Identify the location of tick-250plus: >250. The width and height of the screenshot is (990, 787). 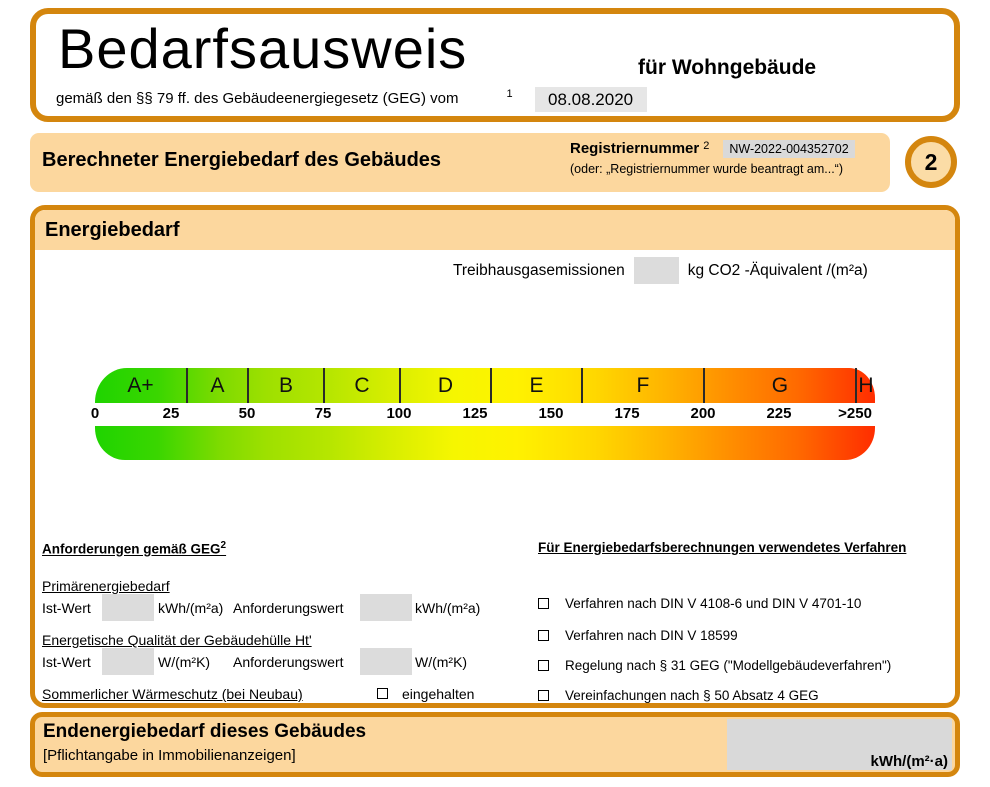
(855, 413).